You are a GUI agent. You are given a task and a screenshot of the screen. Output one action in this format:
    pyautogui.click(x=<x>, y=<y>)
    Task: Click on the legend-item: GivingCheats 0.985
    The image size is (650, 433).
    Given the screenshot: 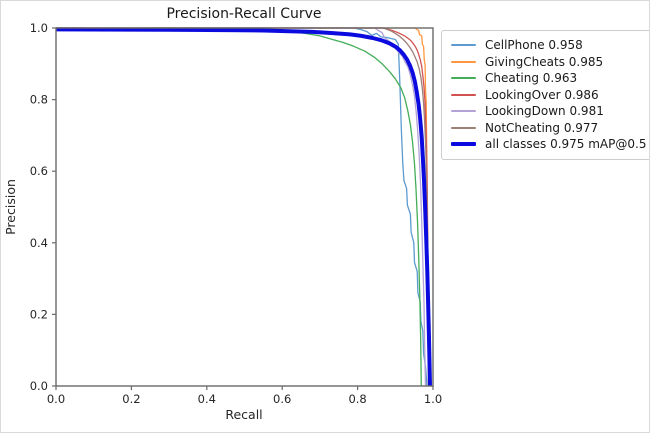 What is the action you would take?
    pyautogui.click(x=548, y=62)
    